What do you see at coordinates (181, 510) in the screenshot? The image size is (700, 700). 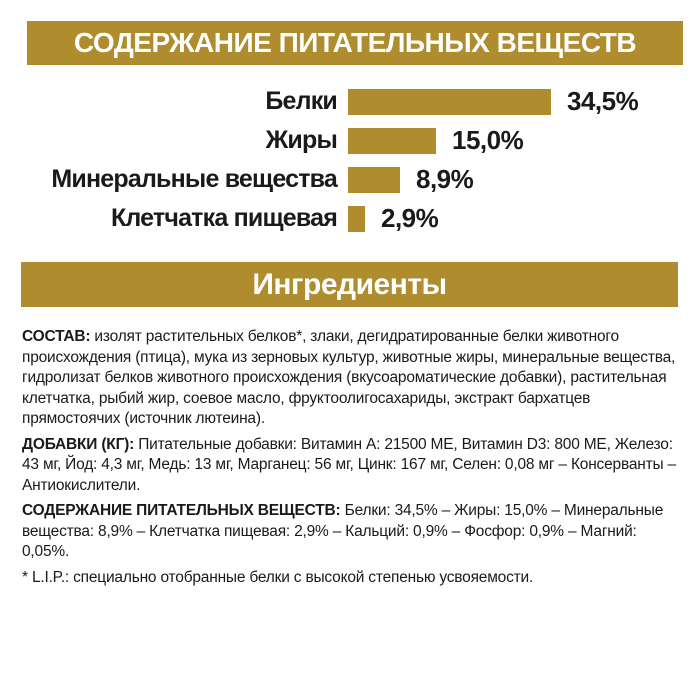 I see `analysis-label: СОДЕРЖАНИЕ ПИТАТЕЛЬНЫХ ВЕЩЕСТВ:` at bounding box center [181, 510].